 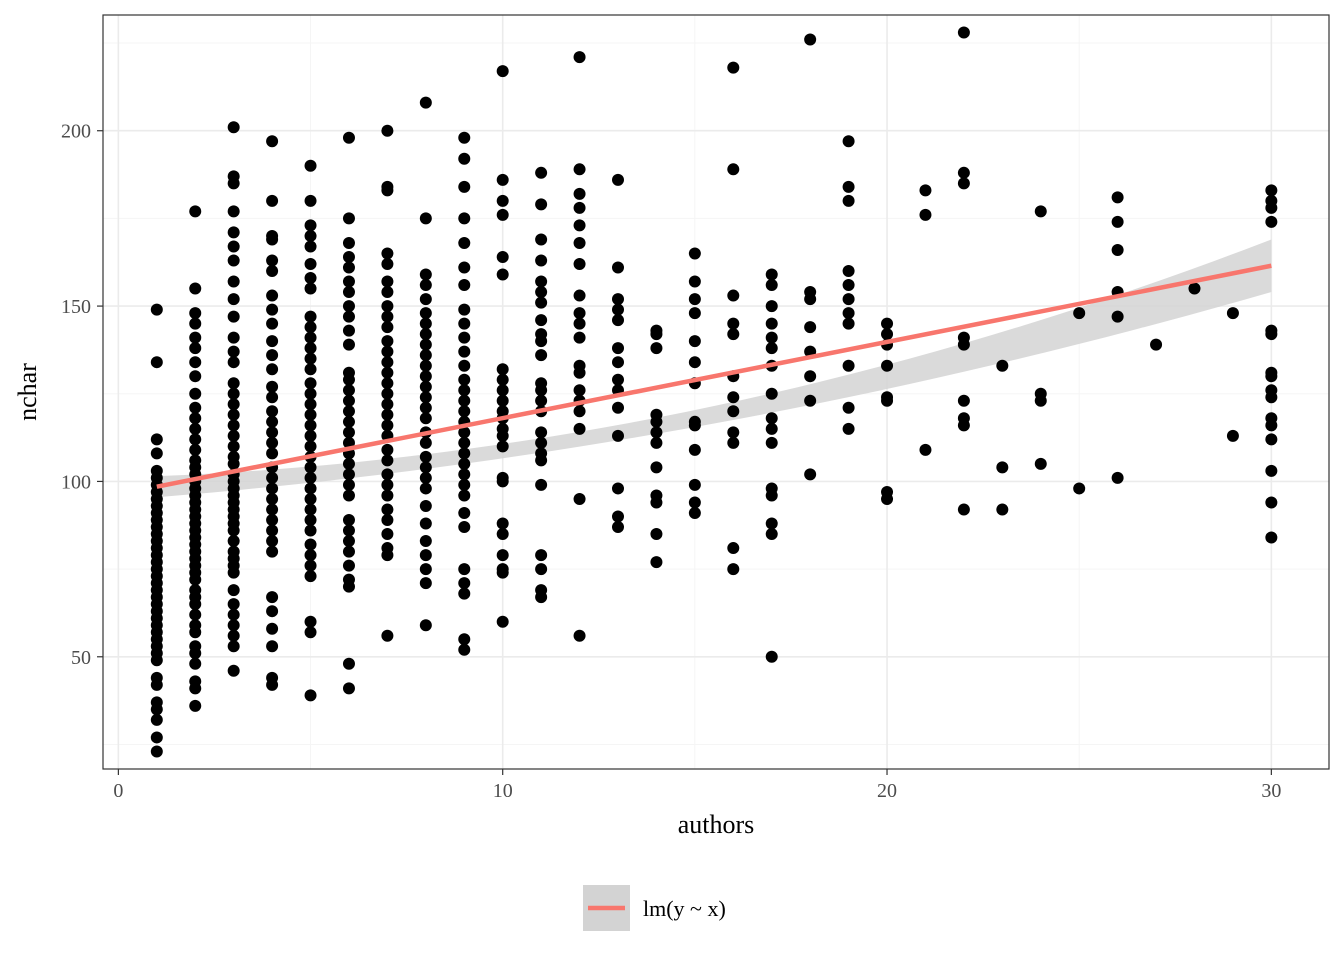 What do you see at coordinates (887, 791) in the screenshot?
I see `x-tick-label: 20` at bounding box center [887, 791].